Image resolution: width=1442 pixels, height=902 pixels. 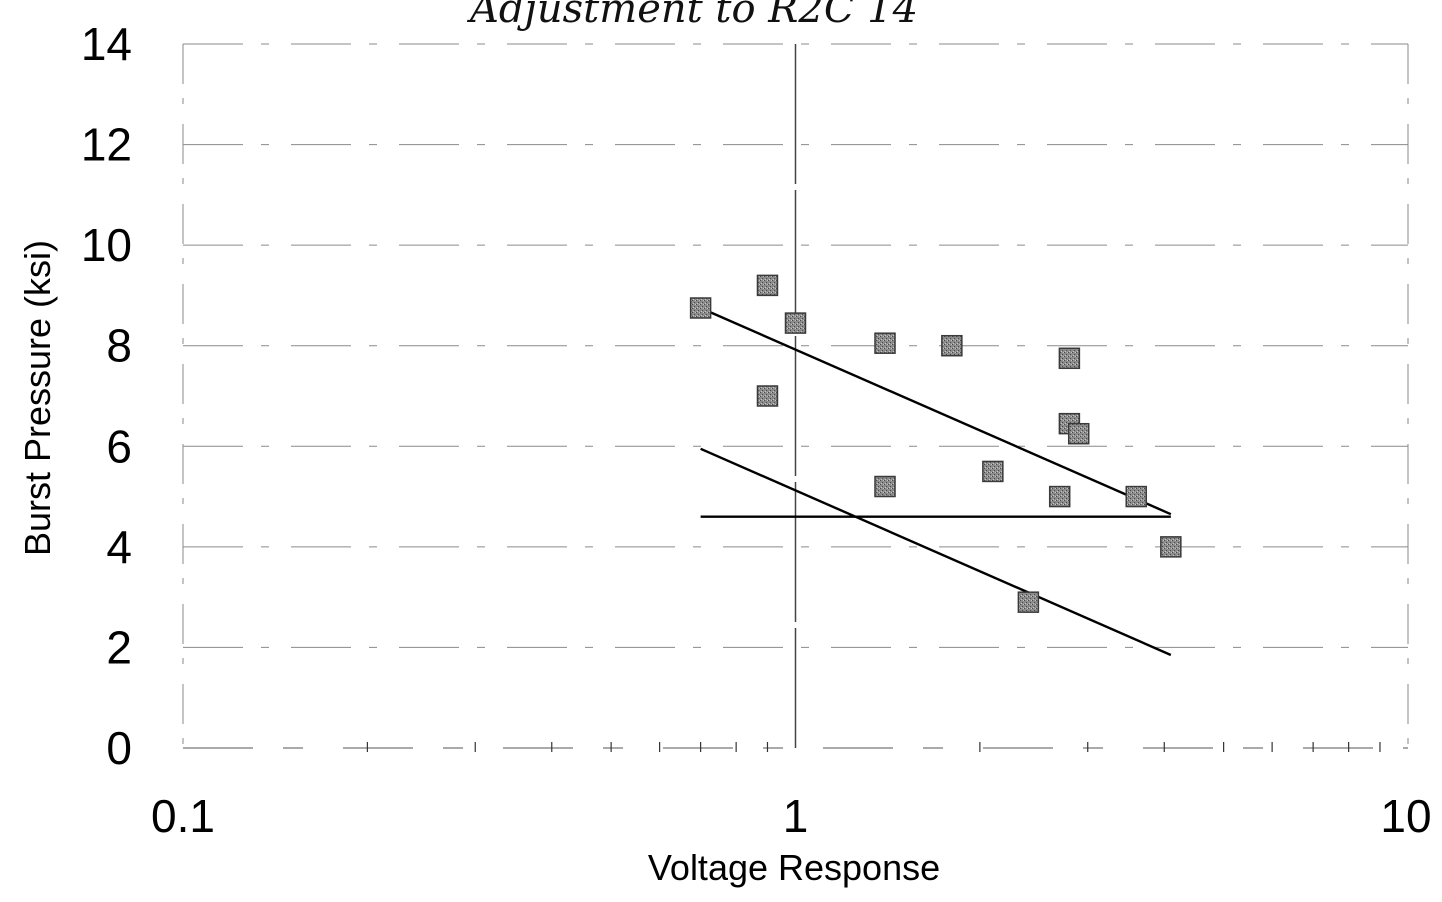 What do you see at coordinates (106, 396) in the screenshot?
I see `y-tick-labels: 0 2 4 6 8 10 12 14` at bounding box center [106, 396].